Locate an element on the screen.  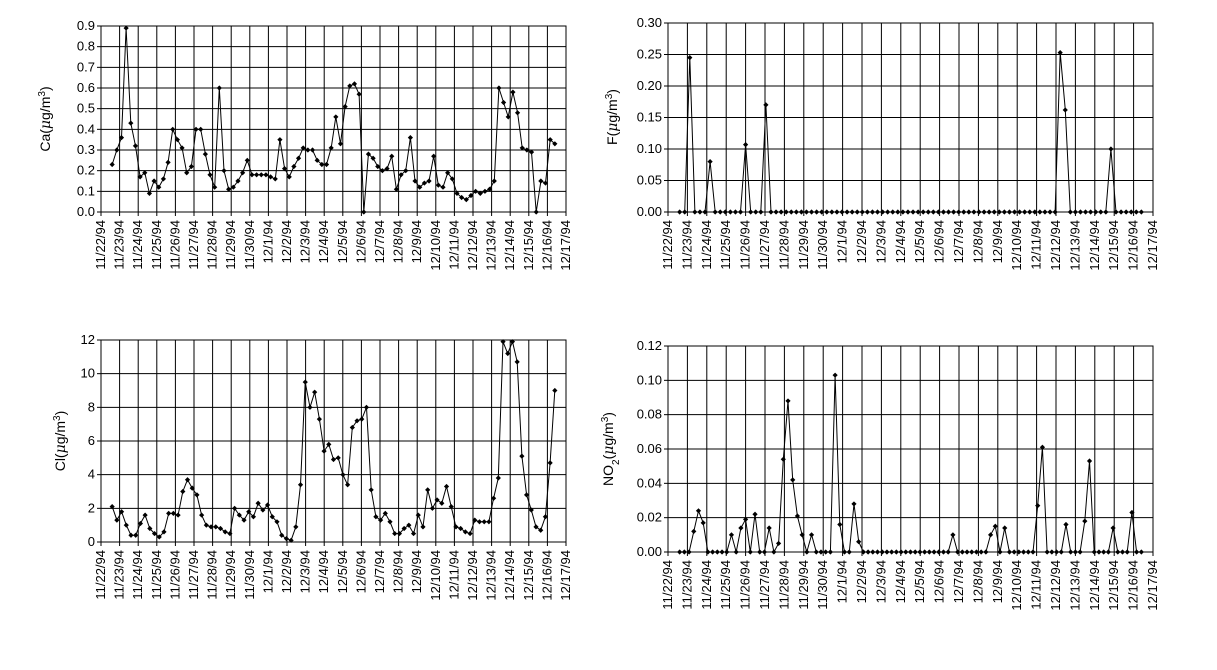
y-tick-label: 0 is located at coordinates (91, 541).